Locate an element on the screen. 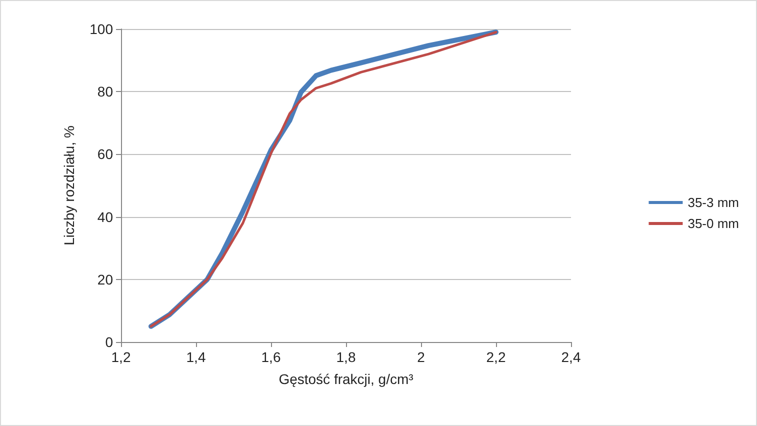  legend-label: 35-0 mm is located at coordinates (714, 223).